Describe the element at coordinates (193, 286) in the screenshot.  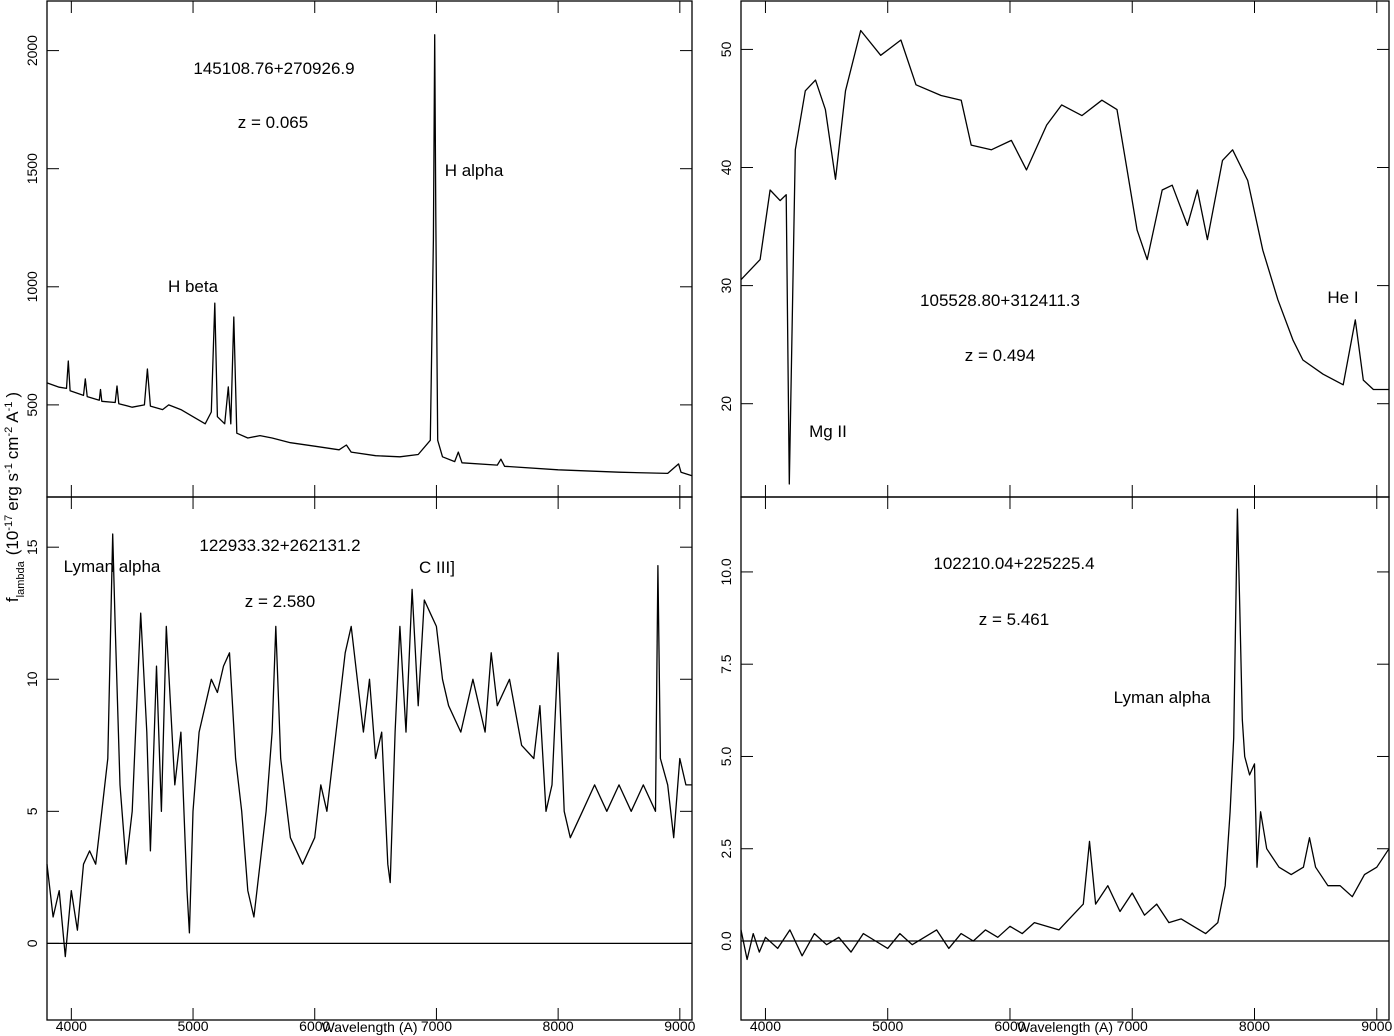
I see `line-label: H beta` at that location.